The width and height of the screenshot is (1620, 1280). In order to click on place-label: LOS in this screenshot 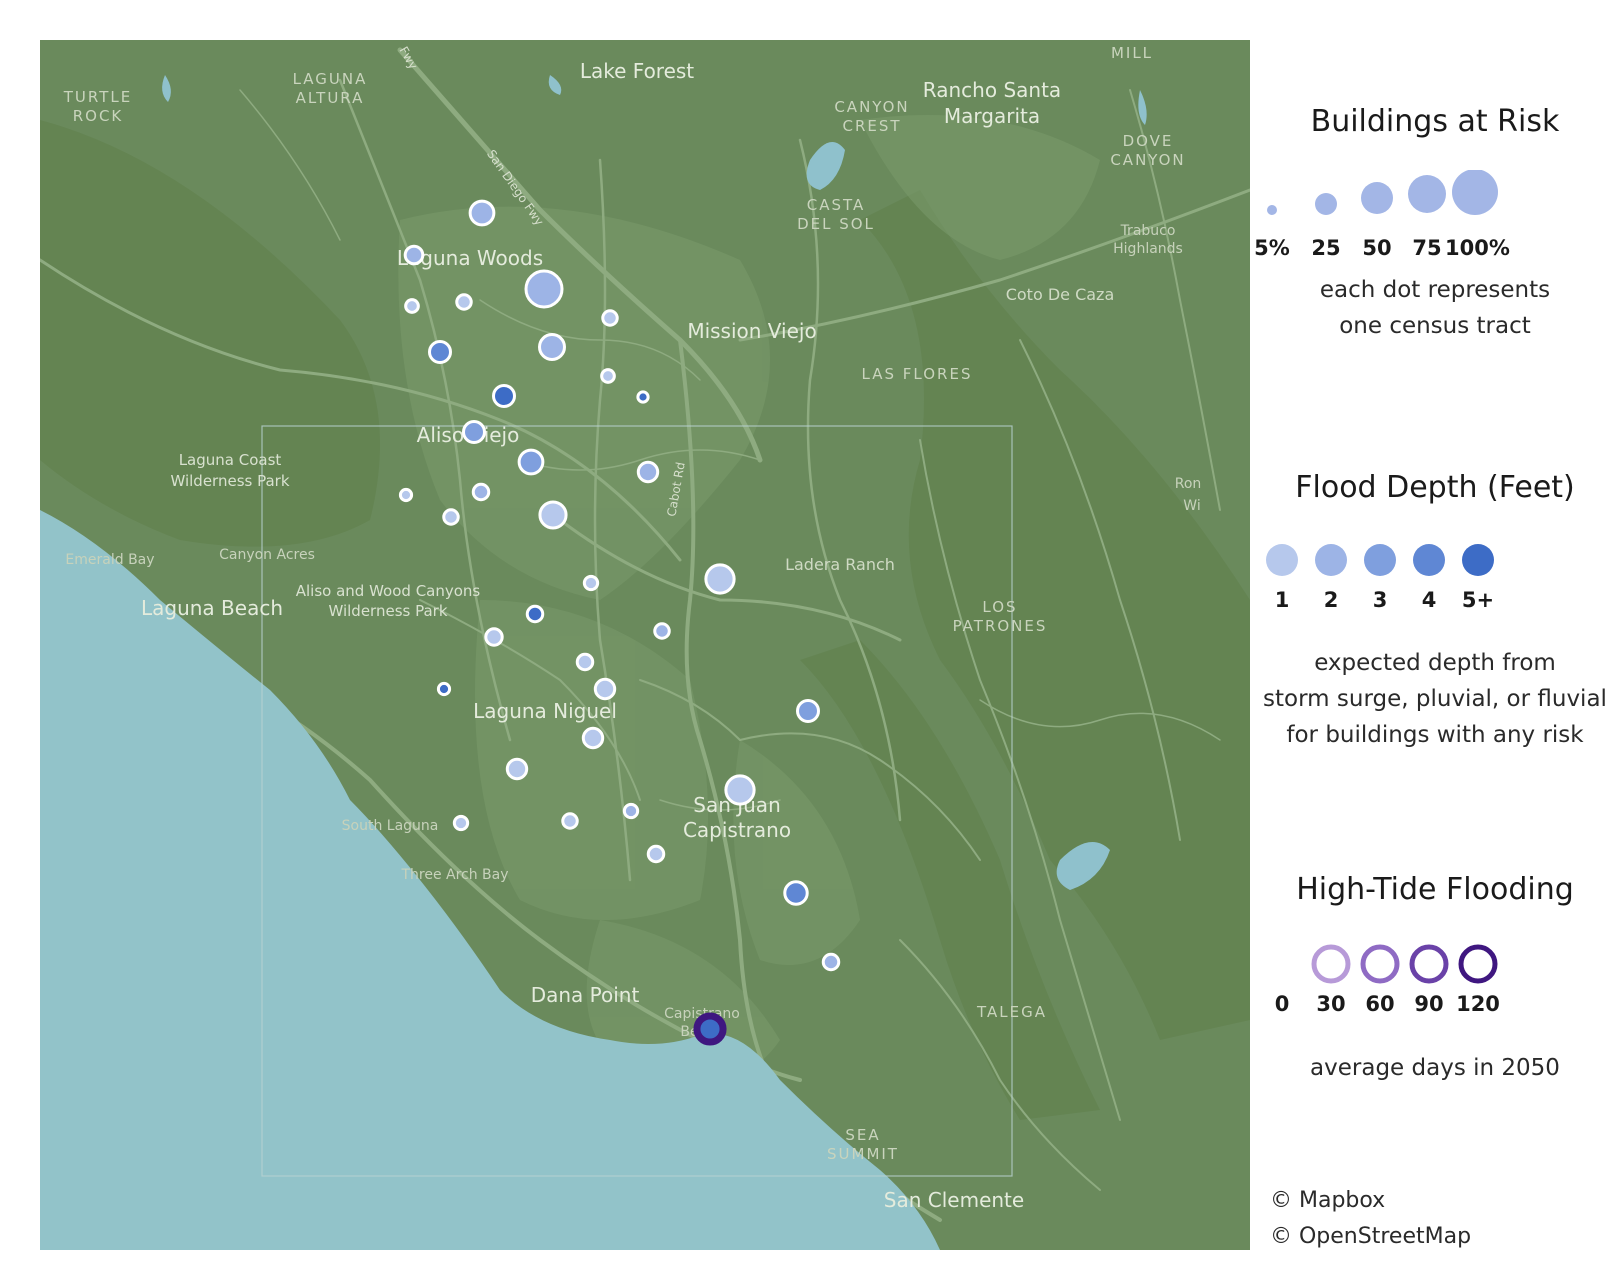, I will do `click(999, 607)`.